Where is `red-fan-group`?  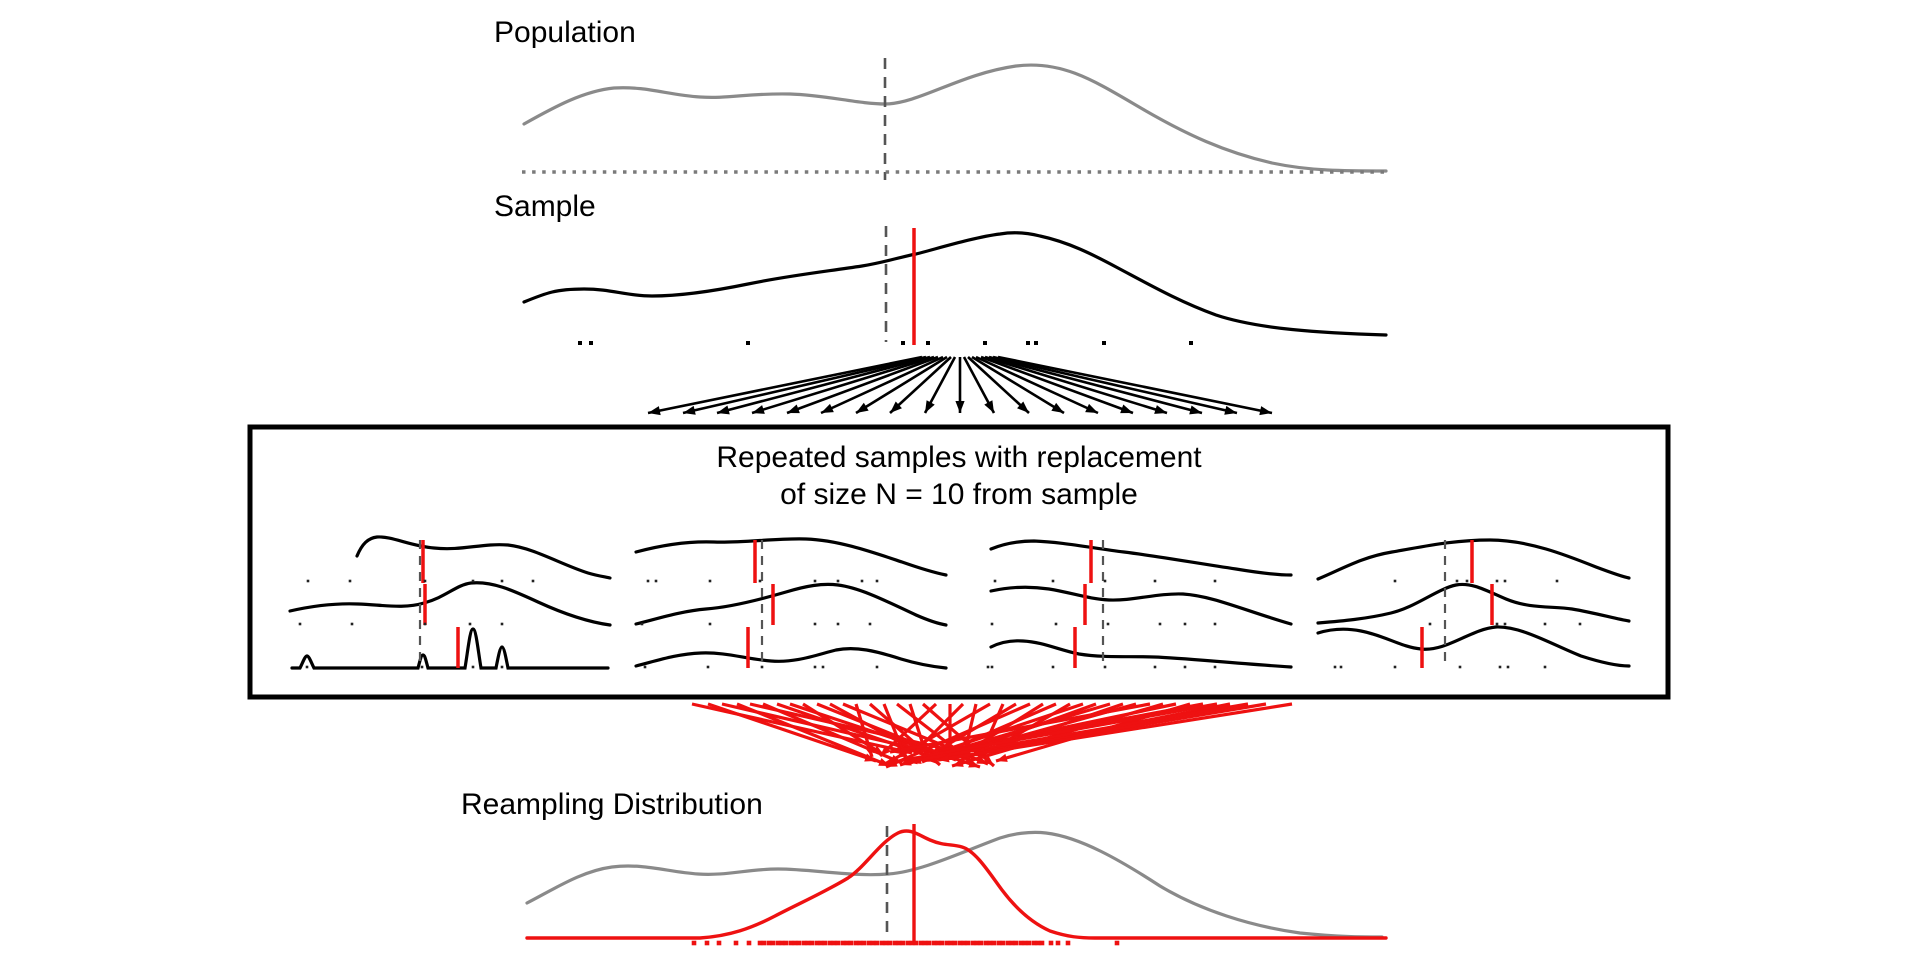
red-fan-group is located at coordinates (992, 735).